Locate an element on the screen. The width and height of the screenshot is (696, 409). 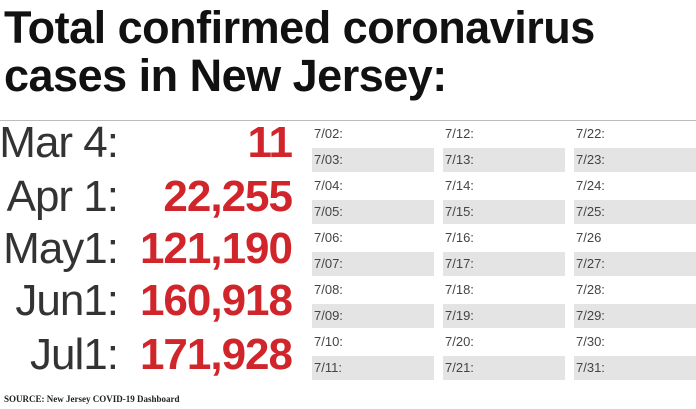
title-line: Total confirmed coronavirus is located at coordinates (299, 27).